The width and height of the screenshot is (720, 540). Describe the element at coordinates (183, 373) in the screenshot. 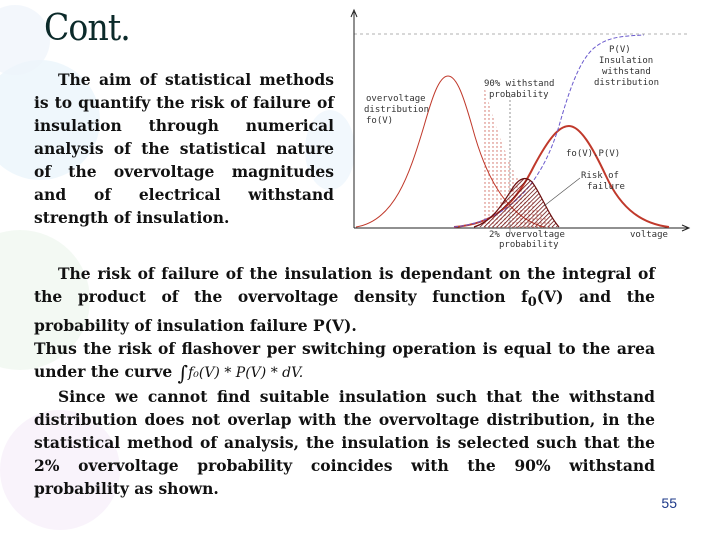

I see `integral-symbol: ∫` at that location.